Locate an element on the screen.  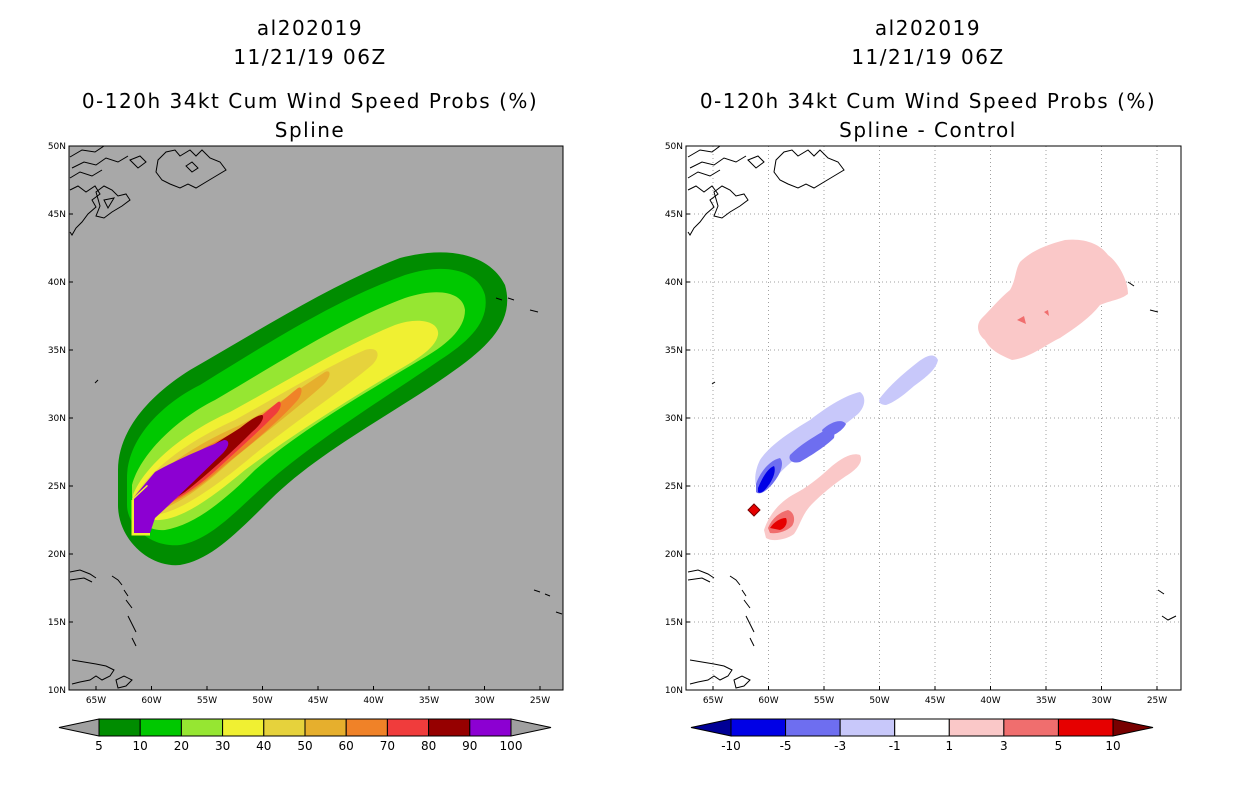
left-lat-label: 30N is located at coordinates (57, 419).